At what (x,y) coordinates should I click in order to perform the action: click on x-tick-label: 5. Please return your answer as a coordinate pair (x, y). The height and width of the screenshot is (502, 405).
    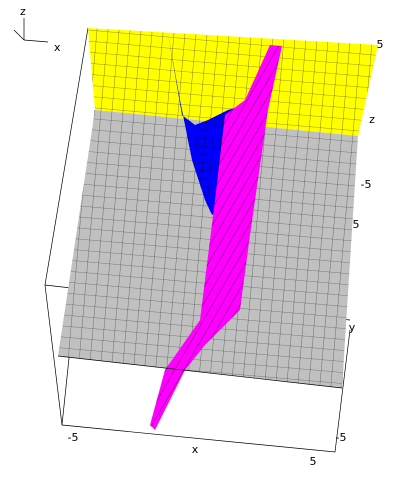
    Looking at the image, I should click on (313, 461).